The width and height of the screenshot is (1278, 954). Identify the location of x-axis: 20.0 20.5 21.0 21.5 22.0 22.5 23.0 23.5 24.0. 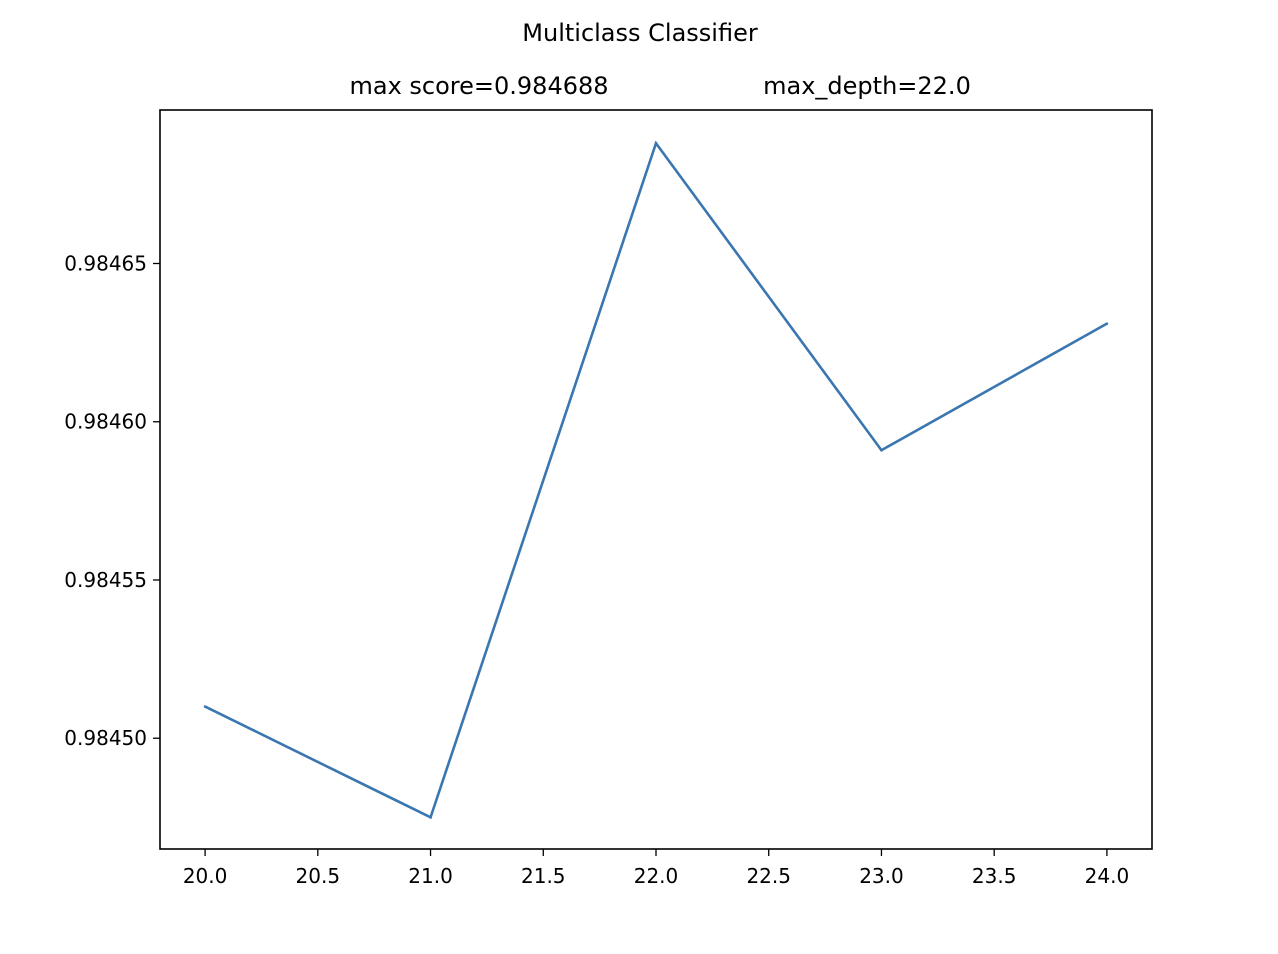
(656, 868).